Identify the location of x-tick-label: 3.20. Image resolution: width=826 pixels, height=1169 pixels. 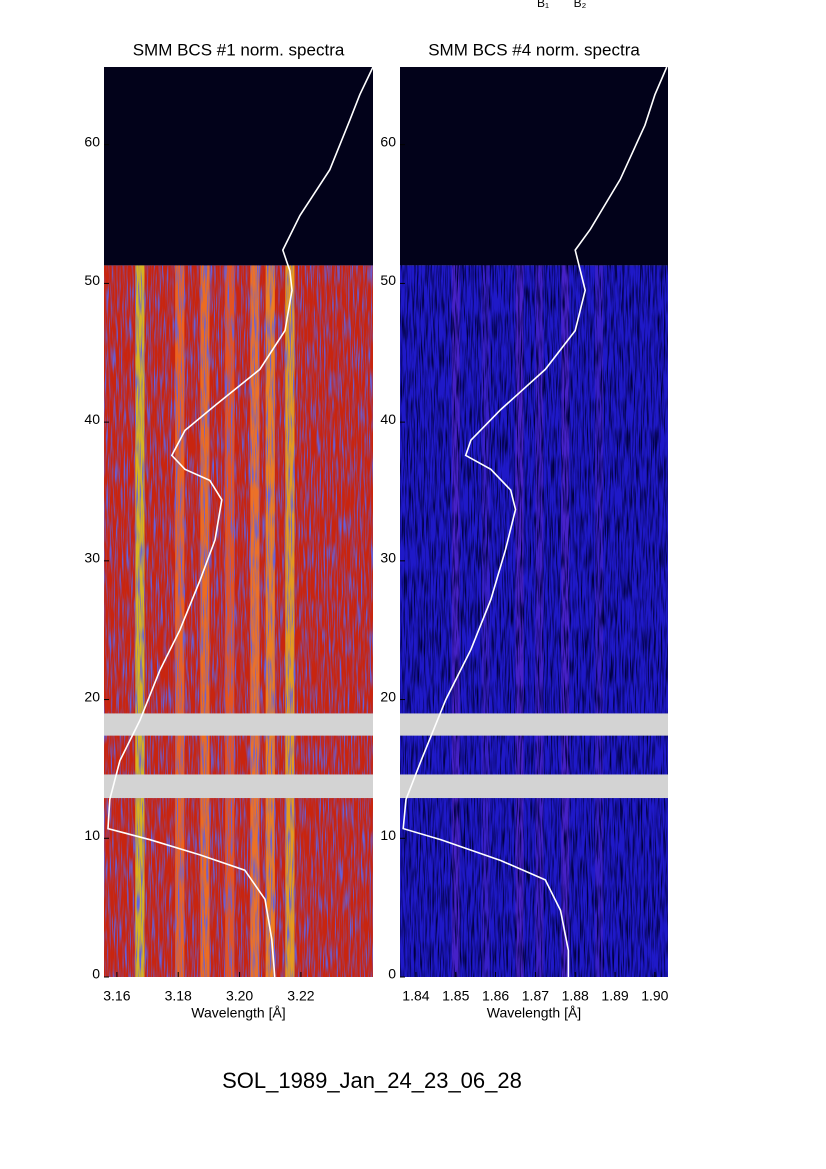
(239, 996).